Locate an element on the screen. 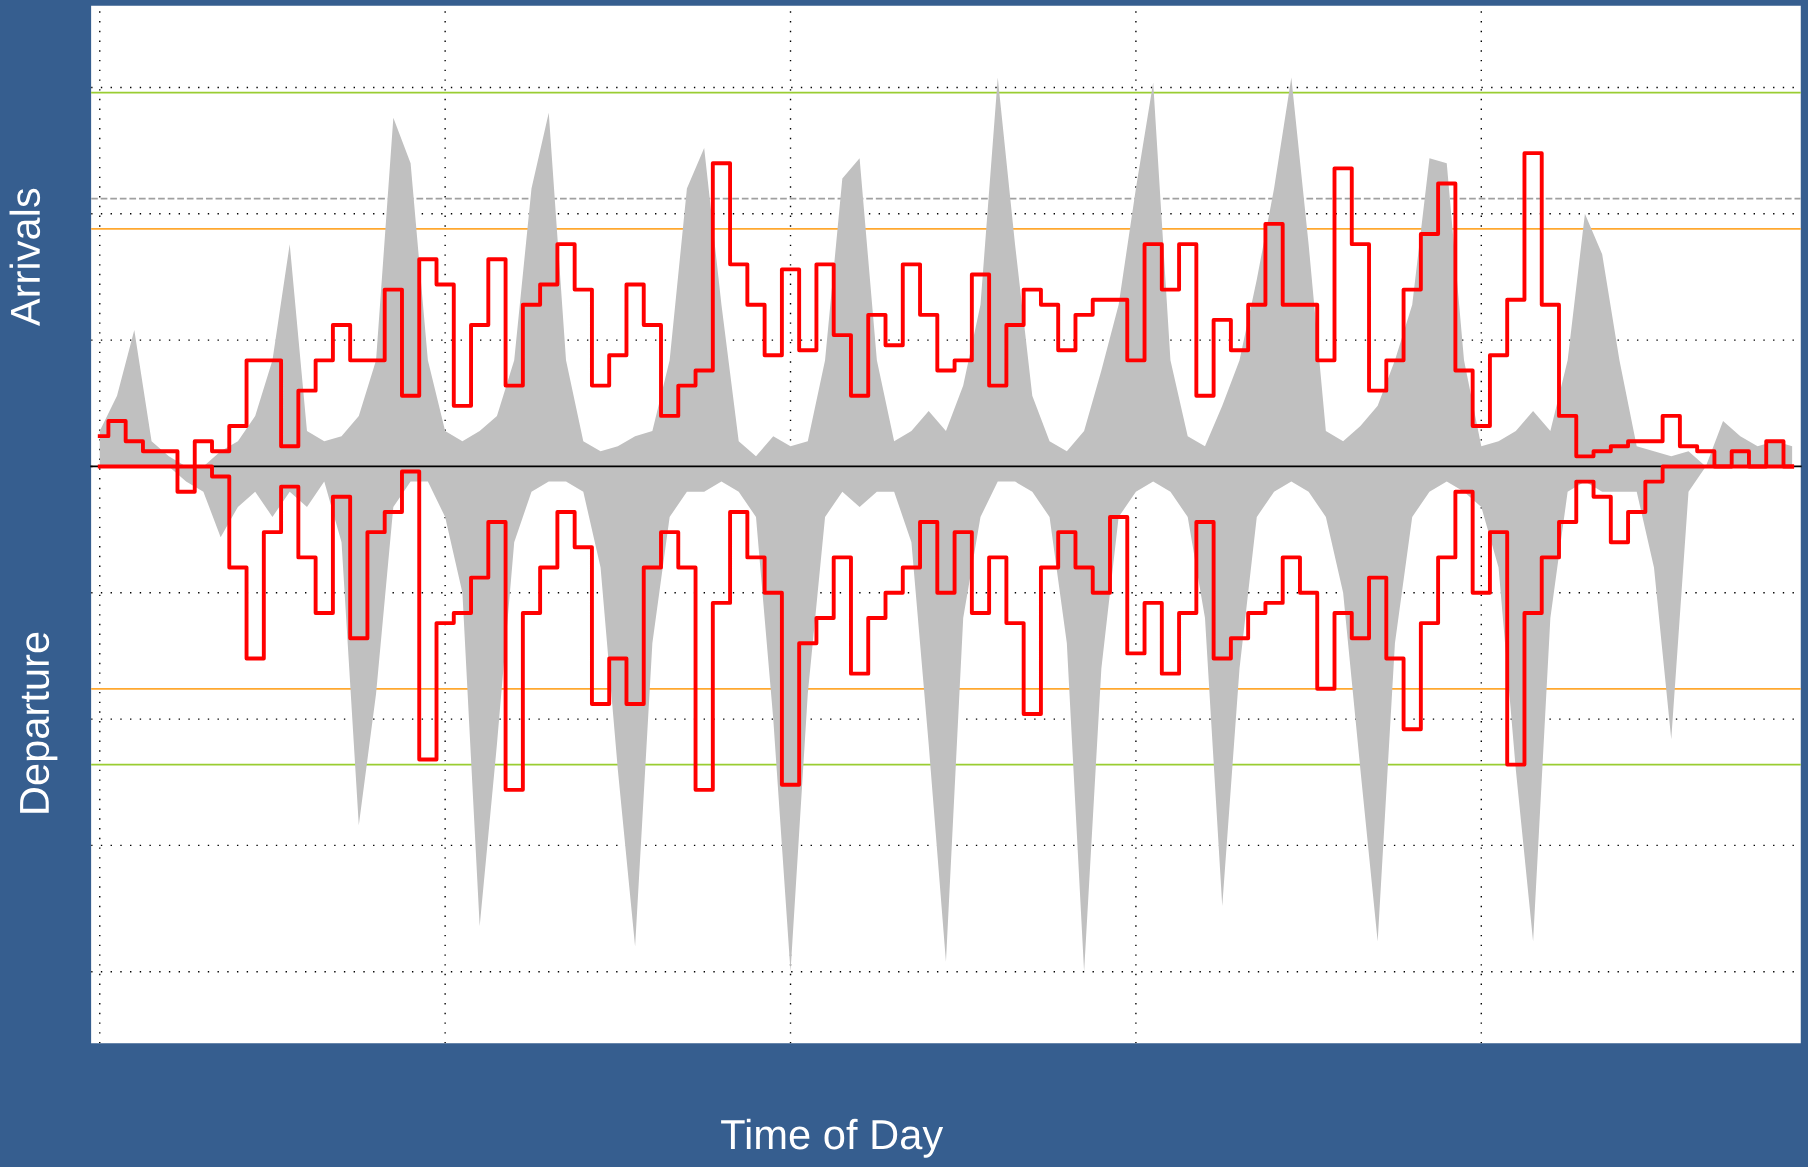 Image resolution: width=1808 pixels, height=1167 pixels. text: Departure is located at coordinates (39, 722).